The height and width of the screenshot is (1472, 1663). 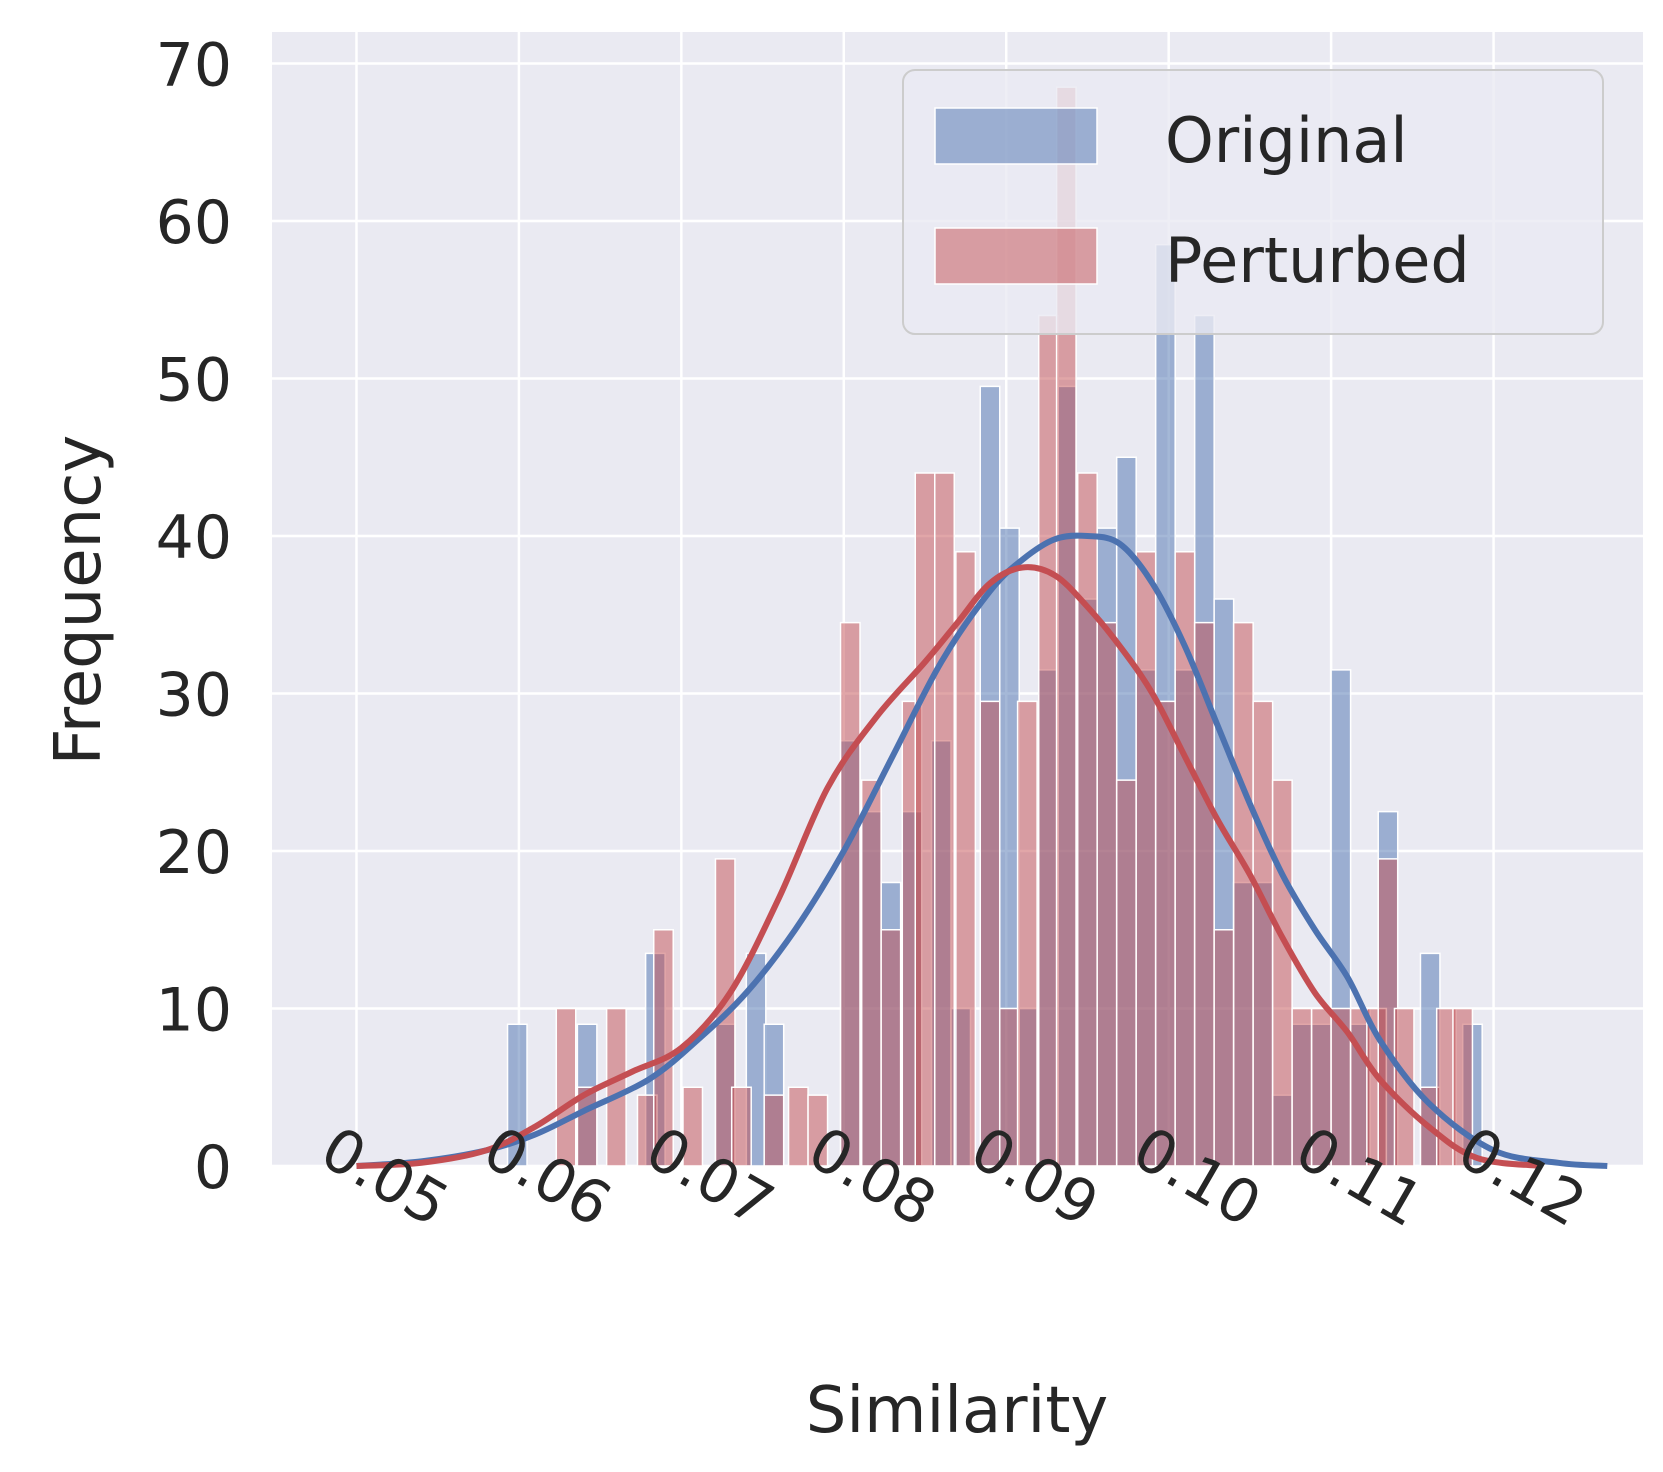 What do you see at coordinates (957, 1411) in the screenshot?
I see `x-axis-label: Similarity` at bounding box center [957, 1411].